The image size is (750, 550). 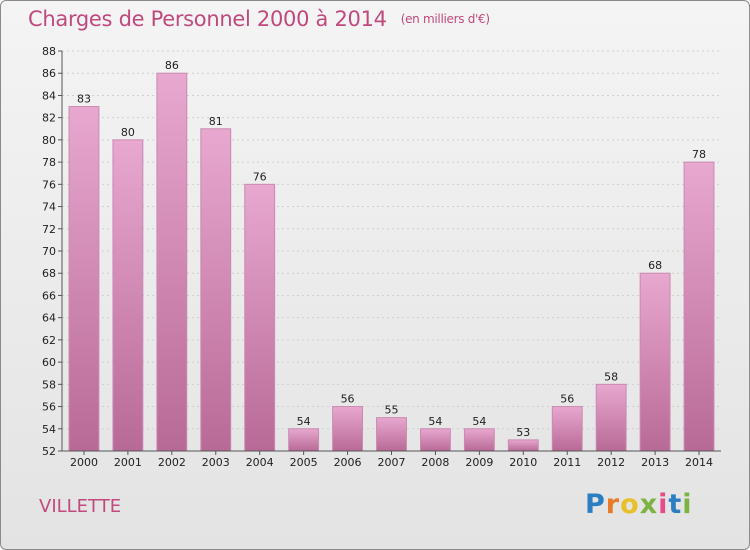 I want to click on y-tick-label: 76, so click(x=49, y=184).